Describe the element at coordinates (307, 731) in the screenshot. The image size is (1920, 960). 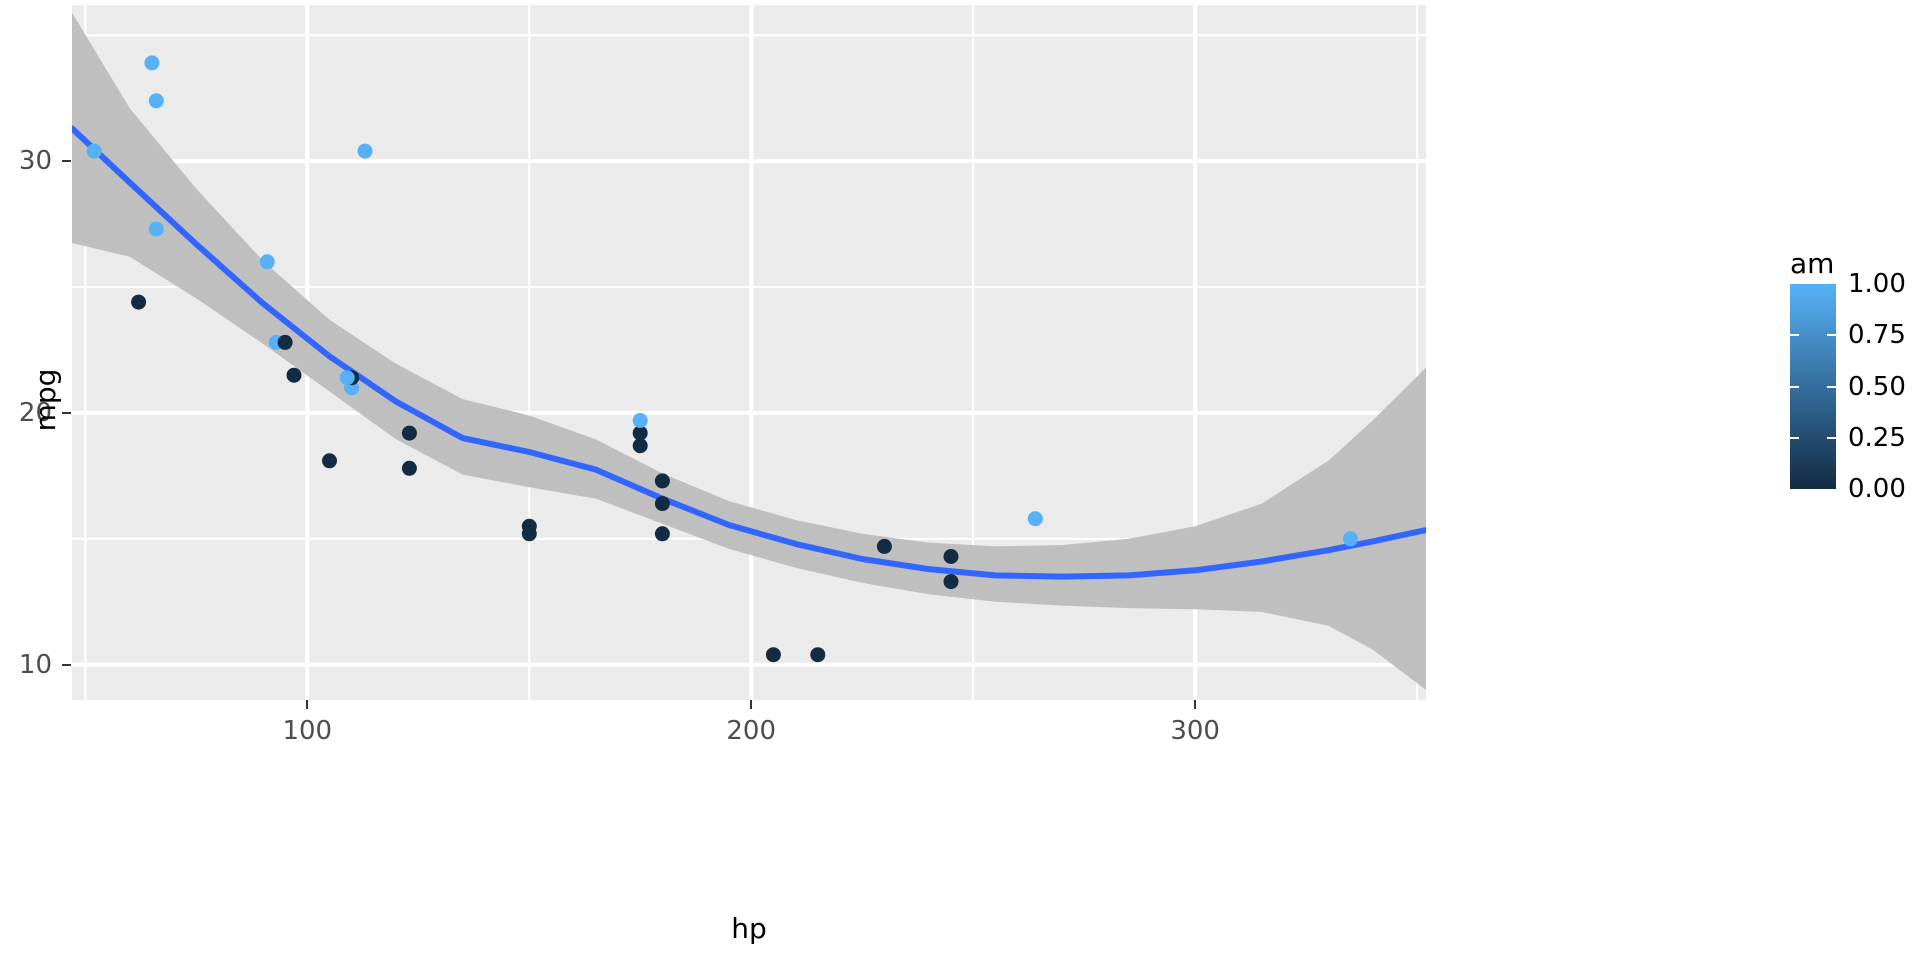
I see `x-tick-label: 100` at that location.